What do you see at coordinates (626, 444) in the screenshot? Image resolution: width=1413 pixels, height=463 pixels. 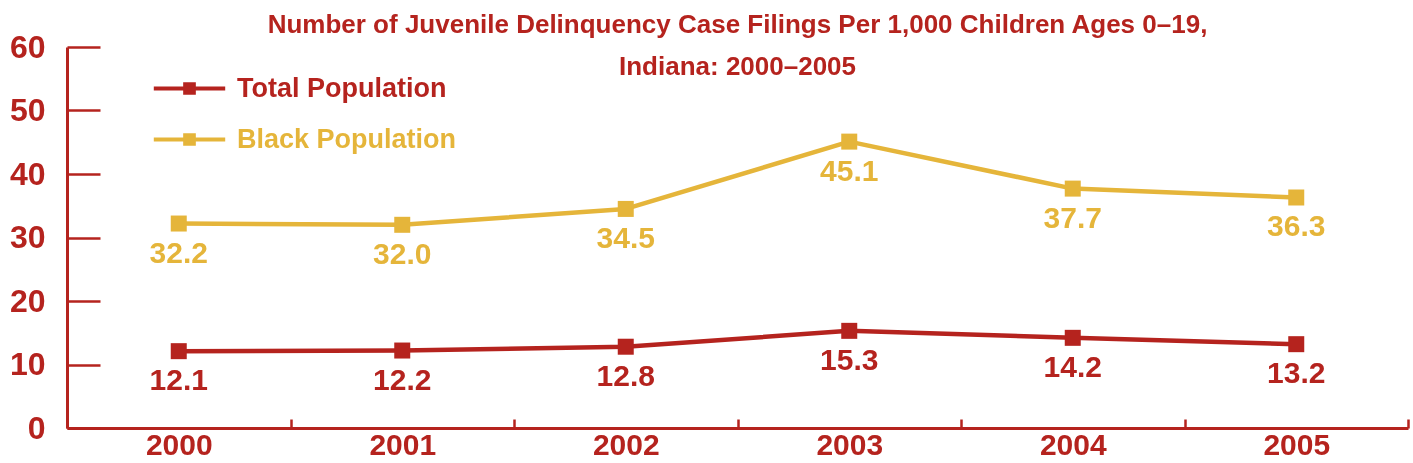 I see `x-tick-label: 2002` at bounding box center [626, 444].